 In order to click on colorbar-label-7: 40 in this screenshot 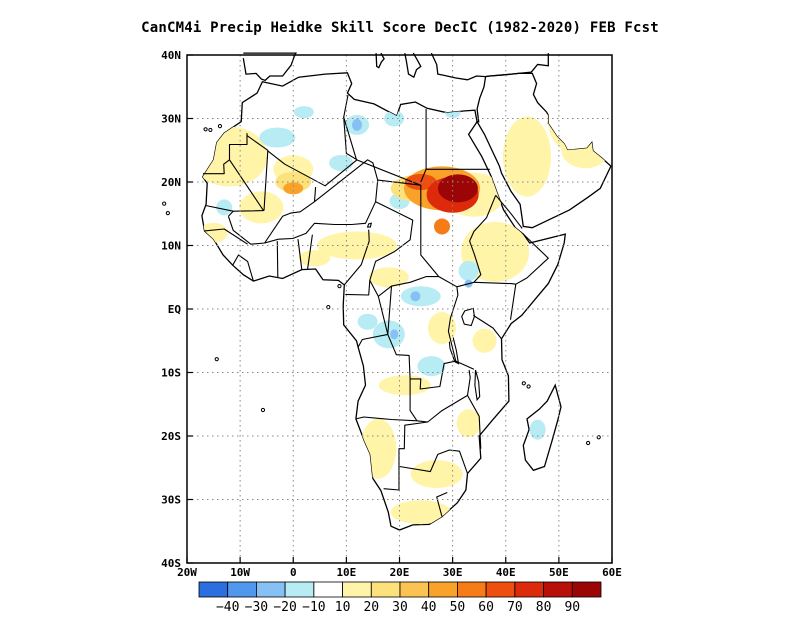, I will do `click(429, 607)`.